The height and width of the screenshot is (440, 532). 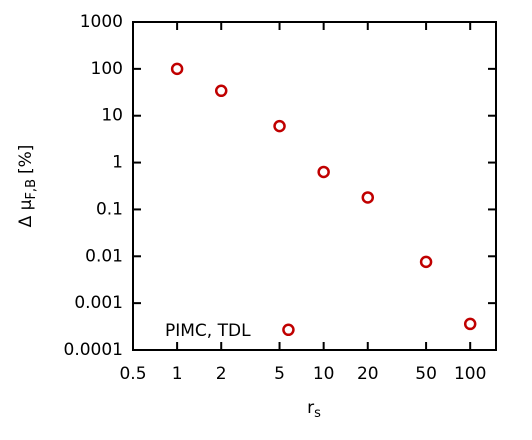 What do you see at coordinates (470, 374) in the screenshot?
I see `x-tick-label: 100` at bounding box center [470, 374].